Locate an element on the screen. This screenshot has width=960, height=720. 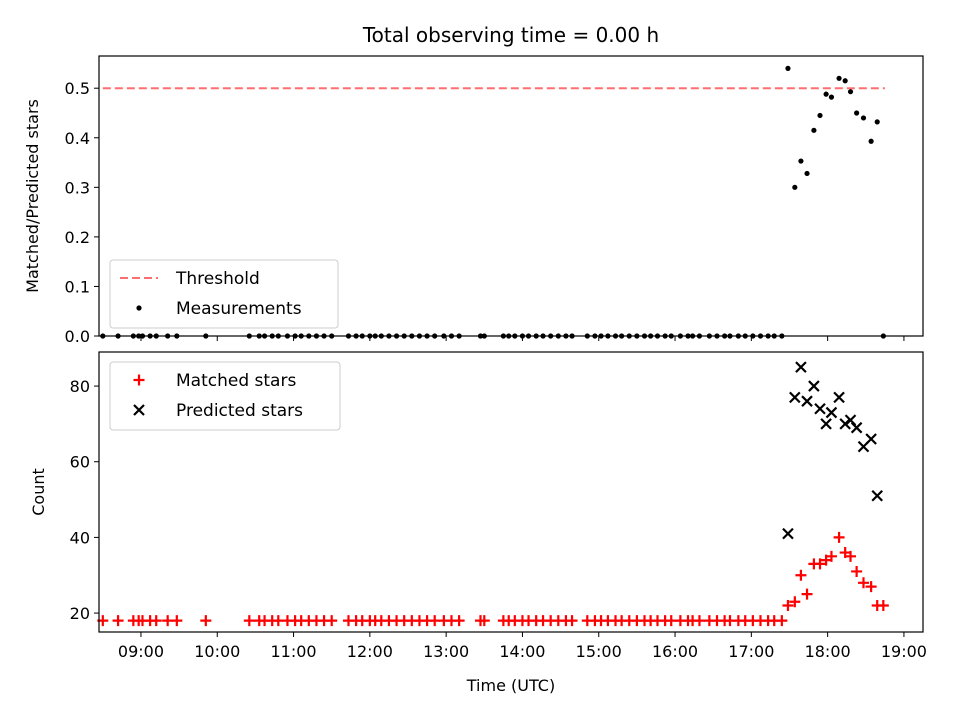
x-tick-label: 17:00 is located at coordinates (751, 651).